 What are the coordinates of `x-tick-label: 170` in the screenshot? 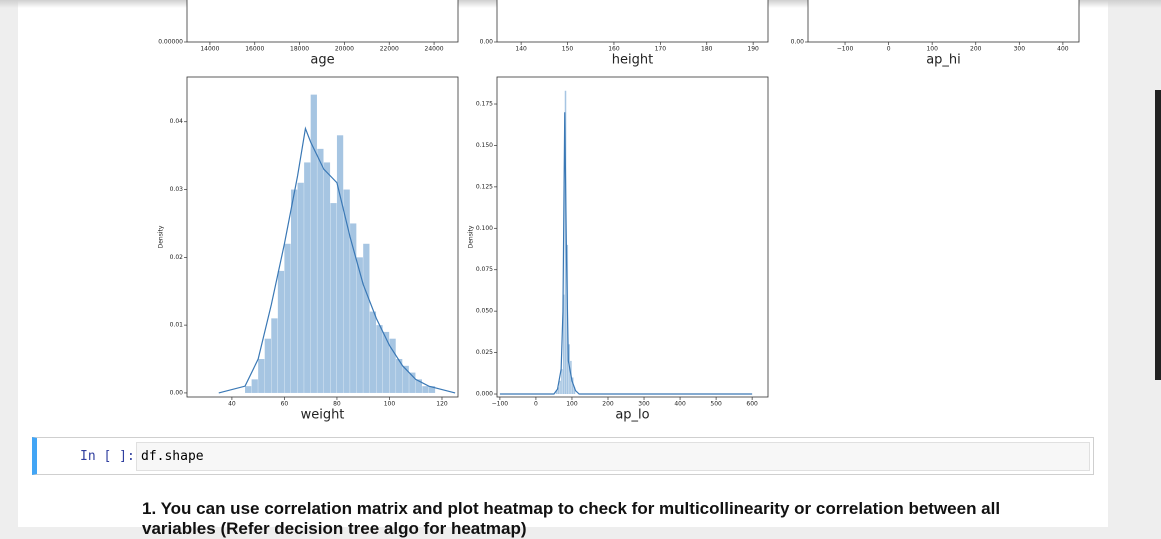 It's located at (661, 49).